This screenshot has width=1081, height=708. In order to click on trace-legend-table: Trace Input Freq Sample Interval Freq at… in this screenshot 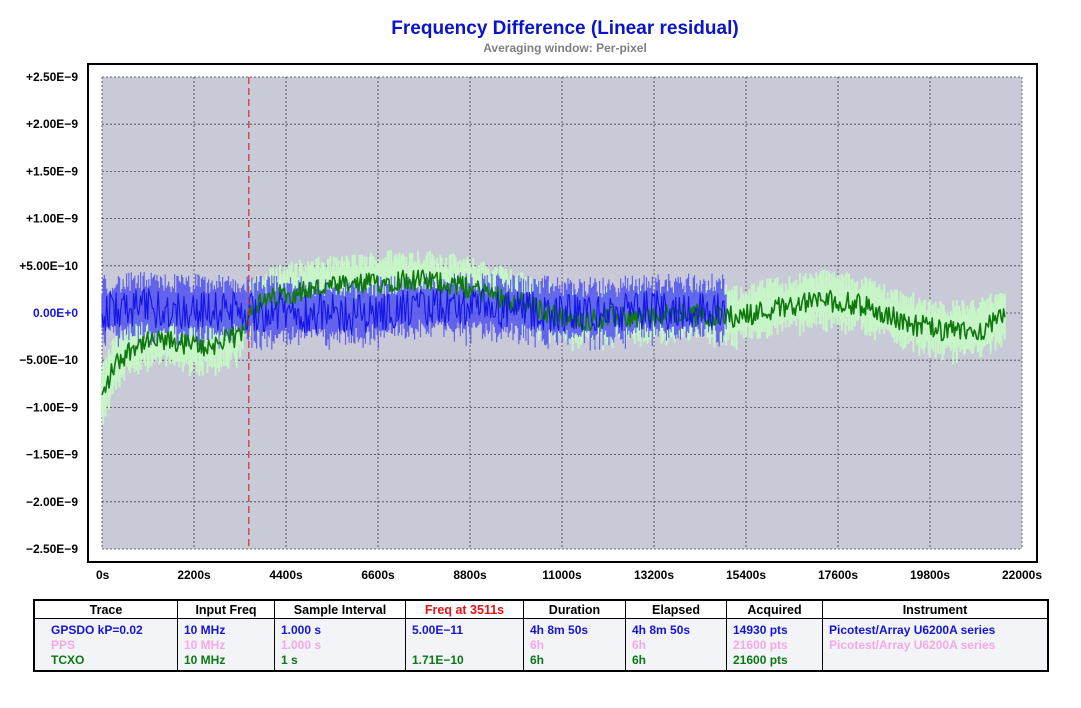, I will do `click(541, 635)`.